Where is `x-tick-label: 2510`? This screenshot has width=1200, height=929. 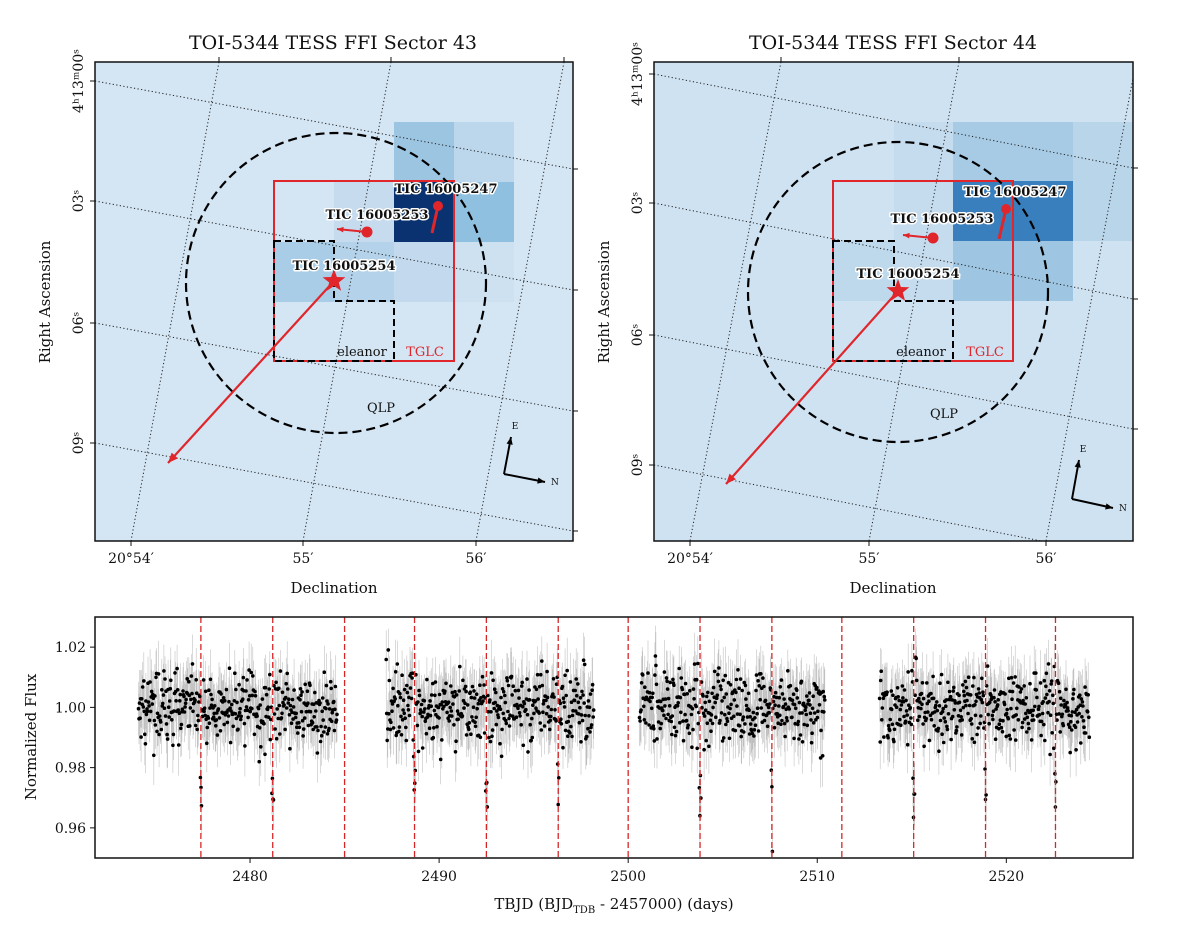 x-tick-label: 2510 is located at coordinates (817, 877).